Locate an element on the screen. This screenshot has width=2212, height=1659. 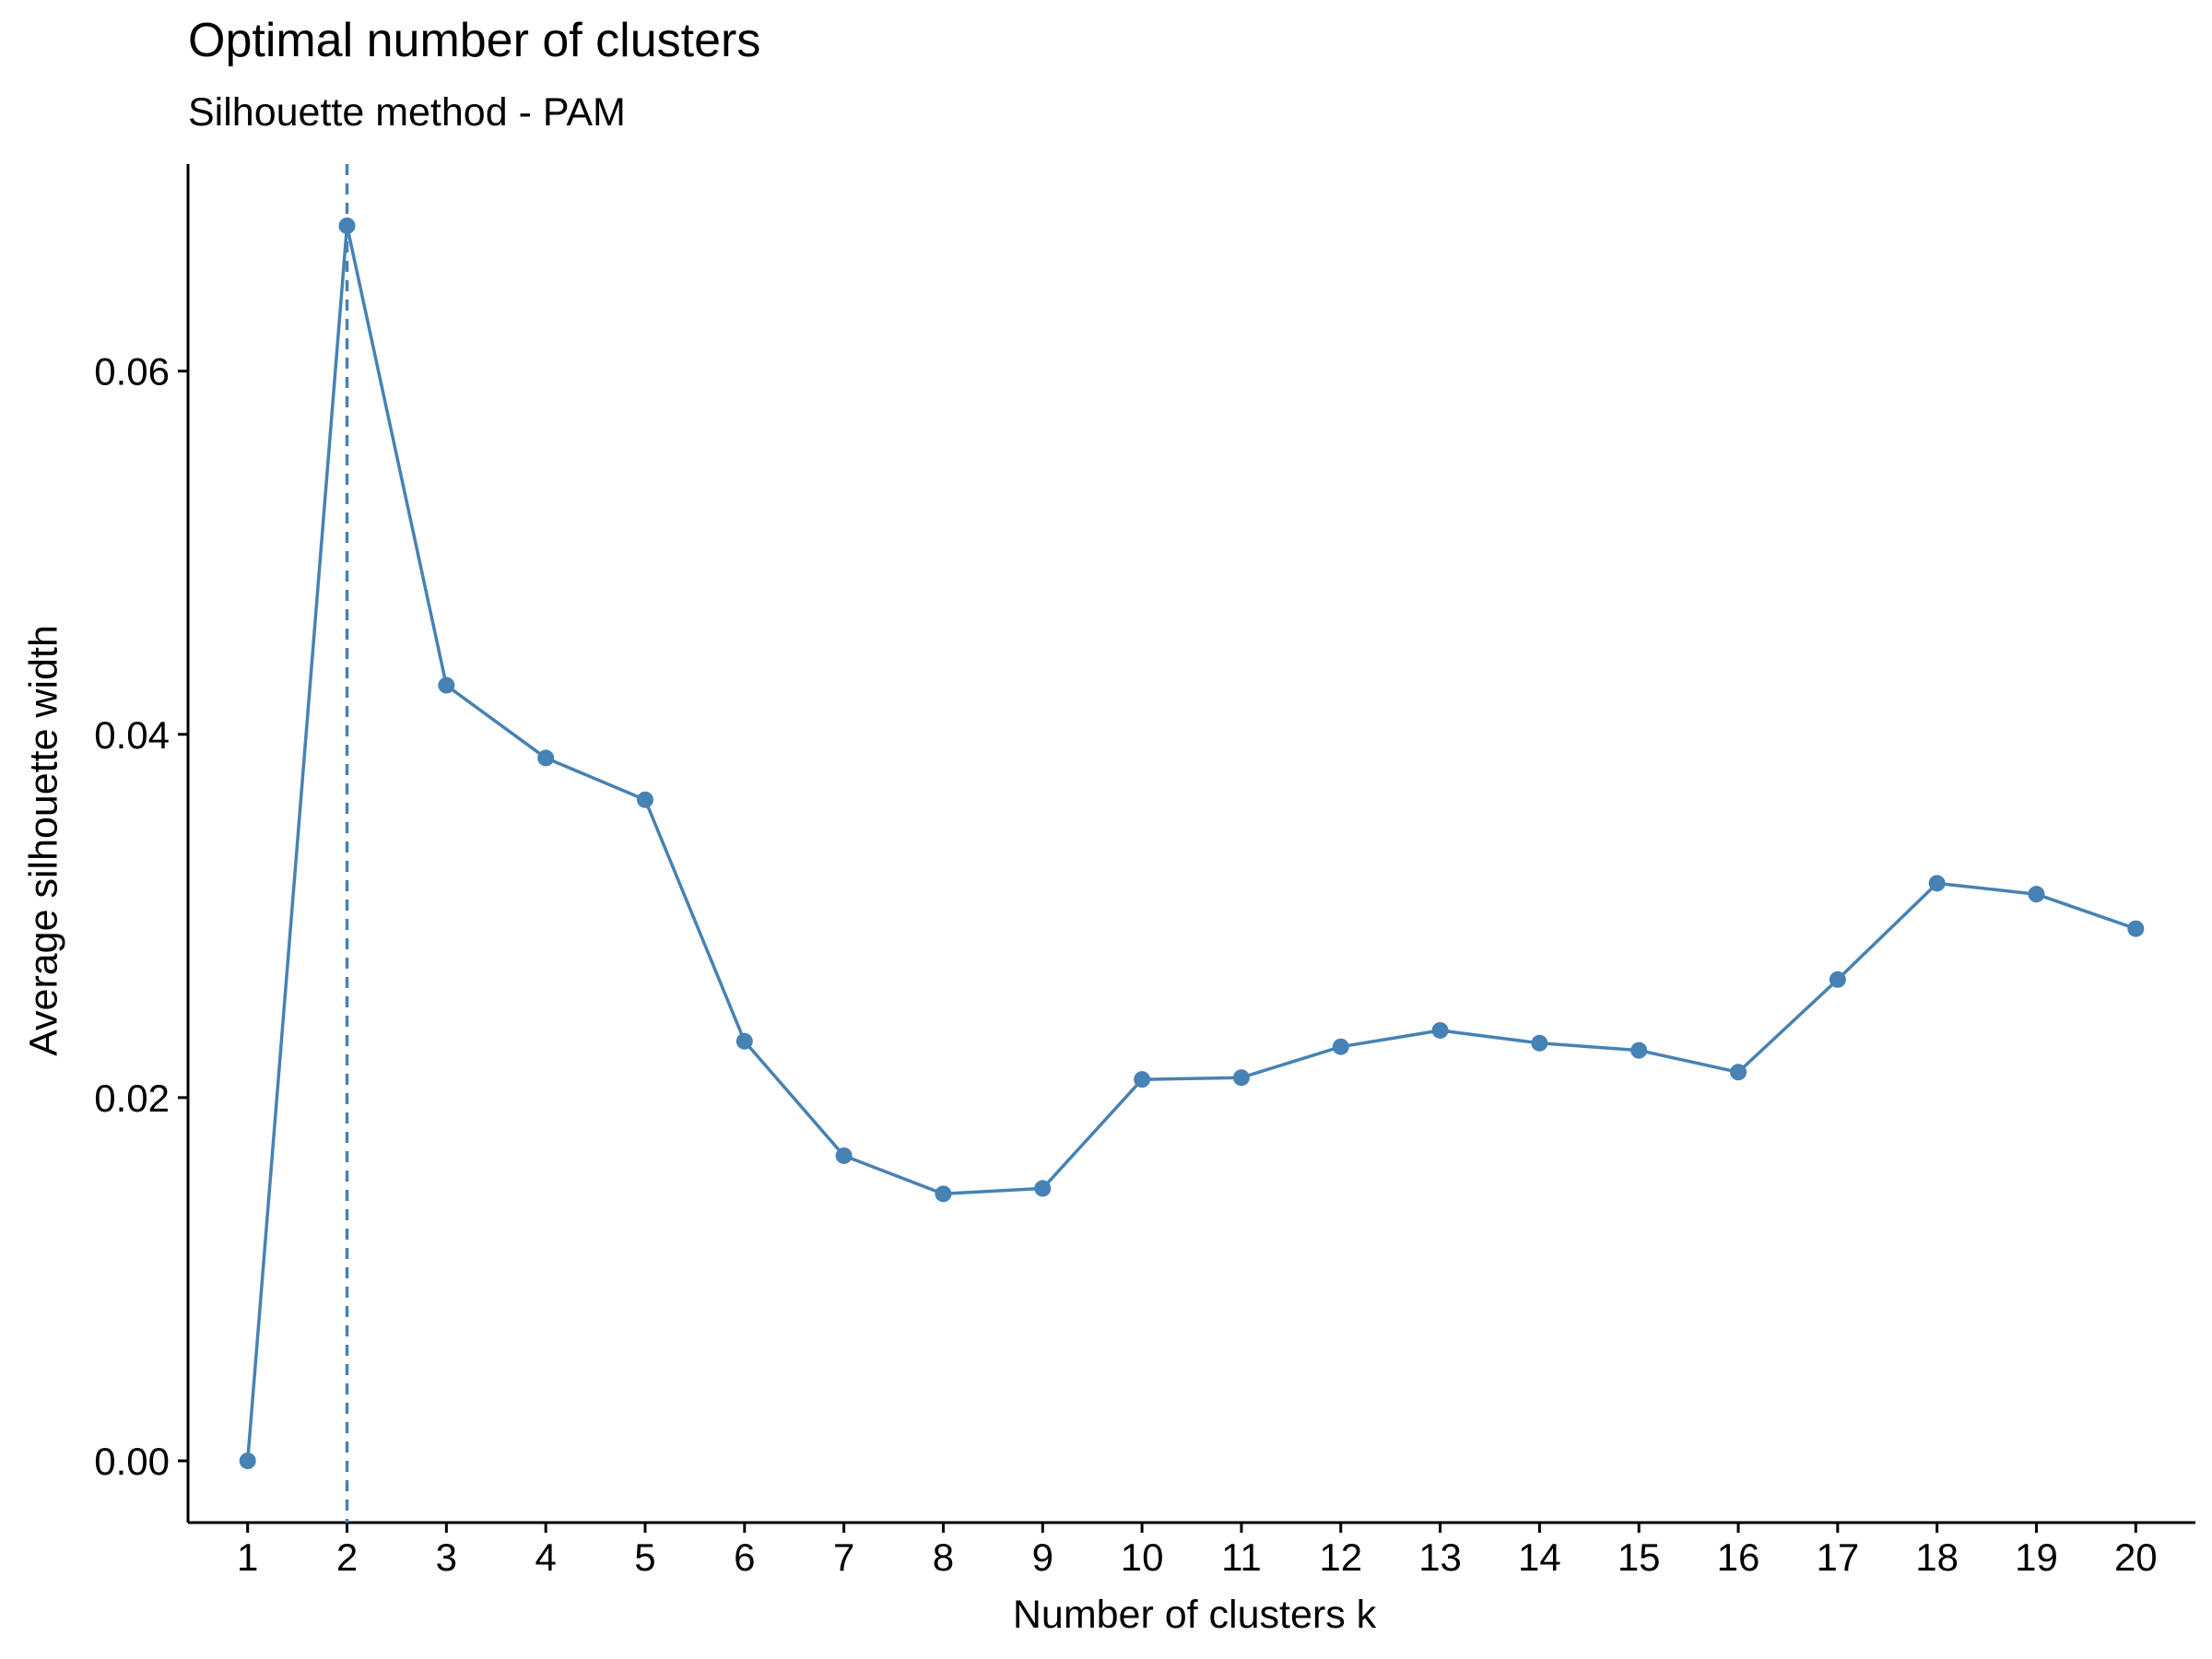
chart-title: Optimal number of clusters is located at coordinates (474, 40).